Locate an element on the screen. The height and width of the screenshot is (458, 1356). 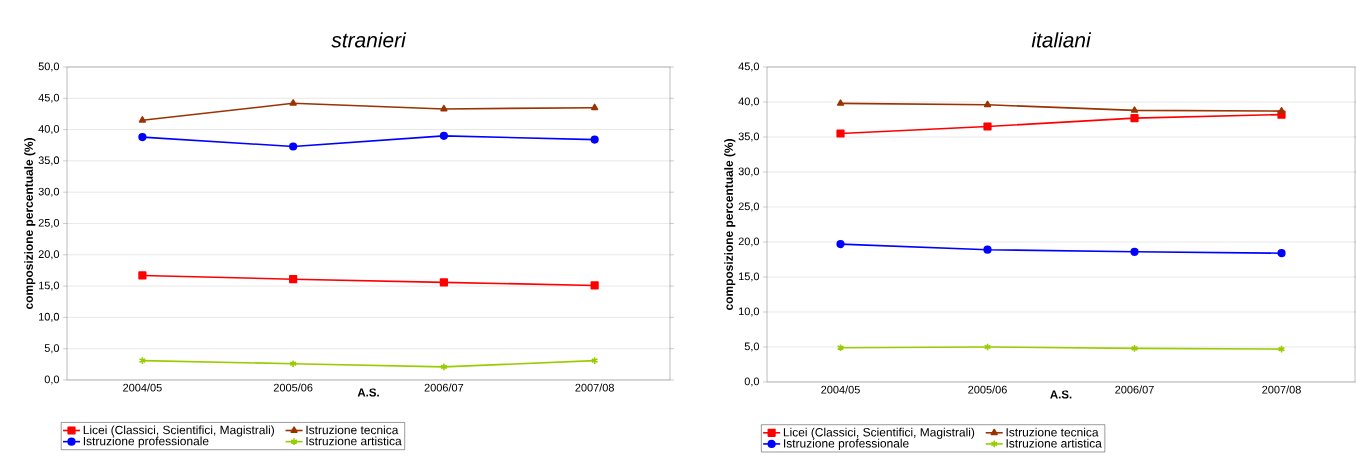
chart-title: stranieri is located at coordinates (369, 40).